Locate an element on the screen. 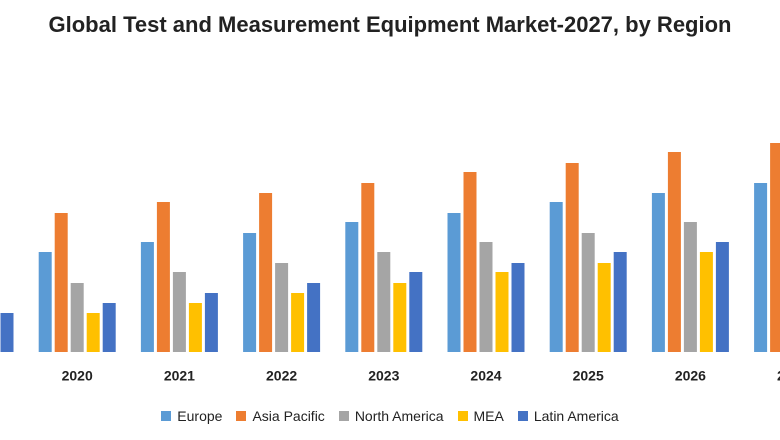 This screenshot has width=780, height=440. legend-label: Europe is located at coordinates (200, 416).